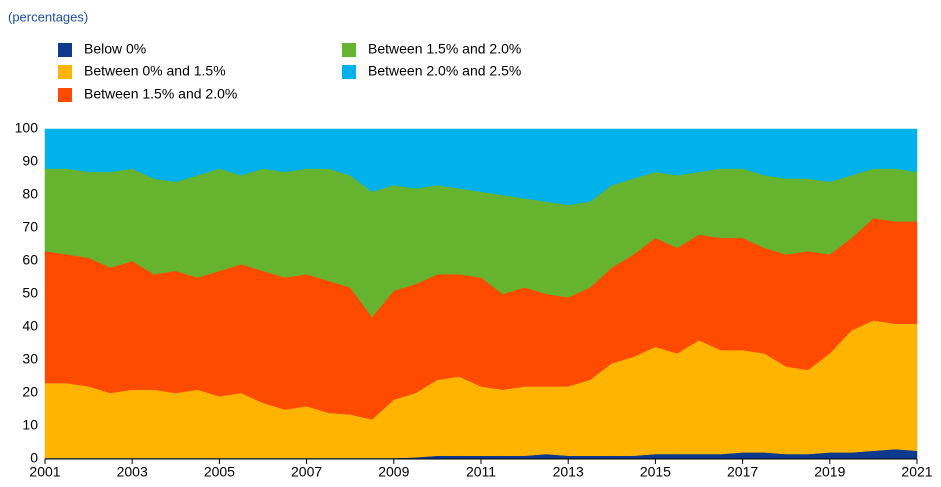  What do you see at coordinates (30, 194) in the screenshot?
I see `y-tick-label: 80` at bounding box center [30, 194].